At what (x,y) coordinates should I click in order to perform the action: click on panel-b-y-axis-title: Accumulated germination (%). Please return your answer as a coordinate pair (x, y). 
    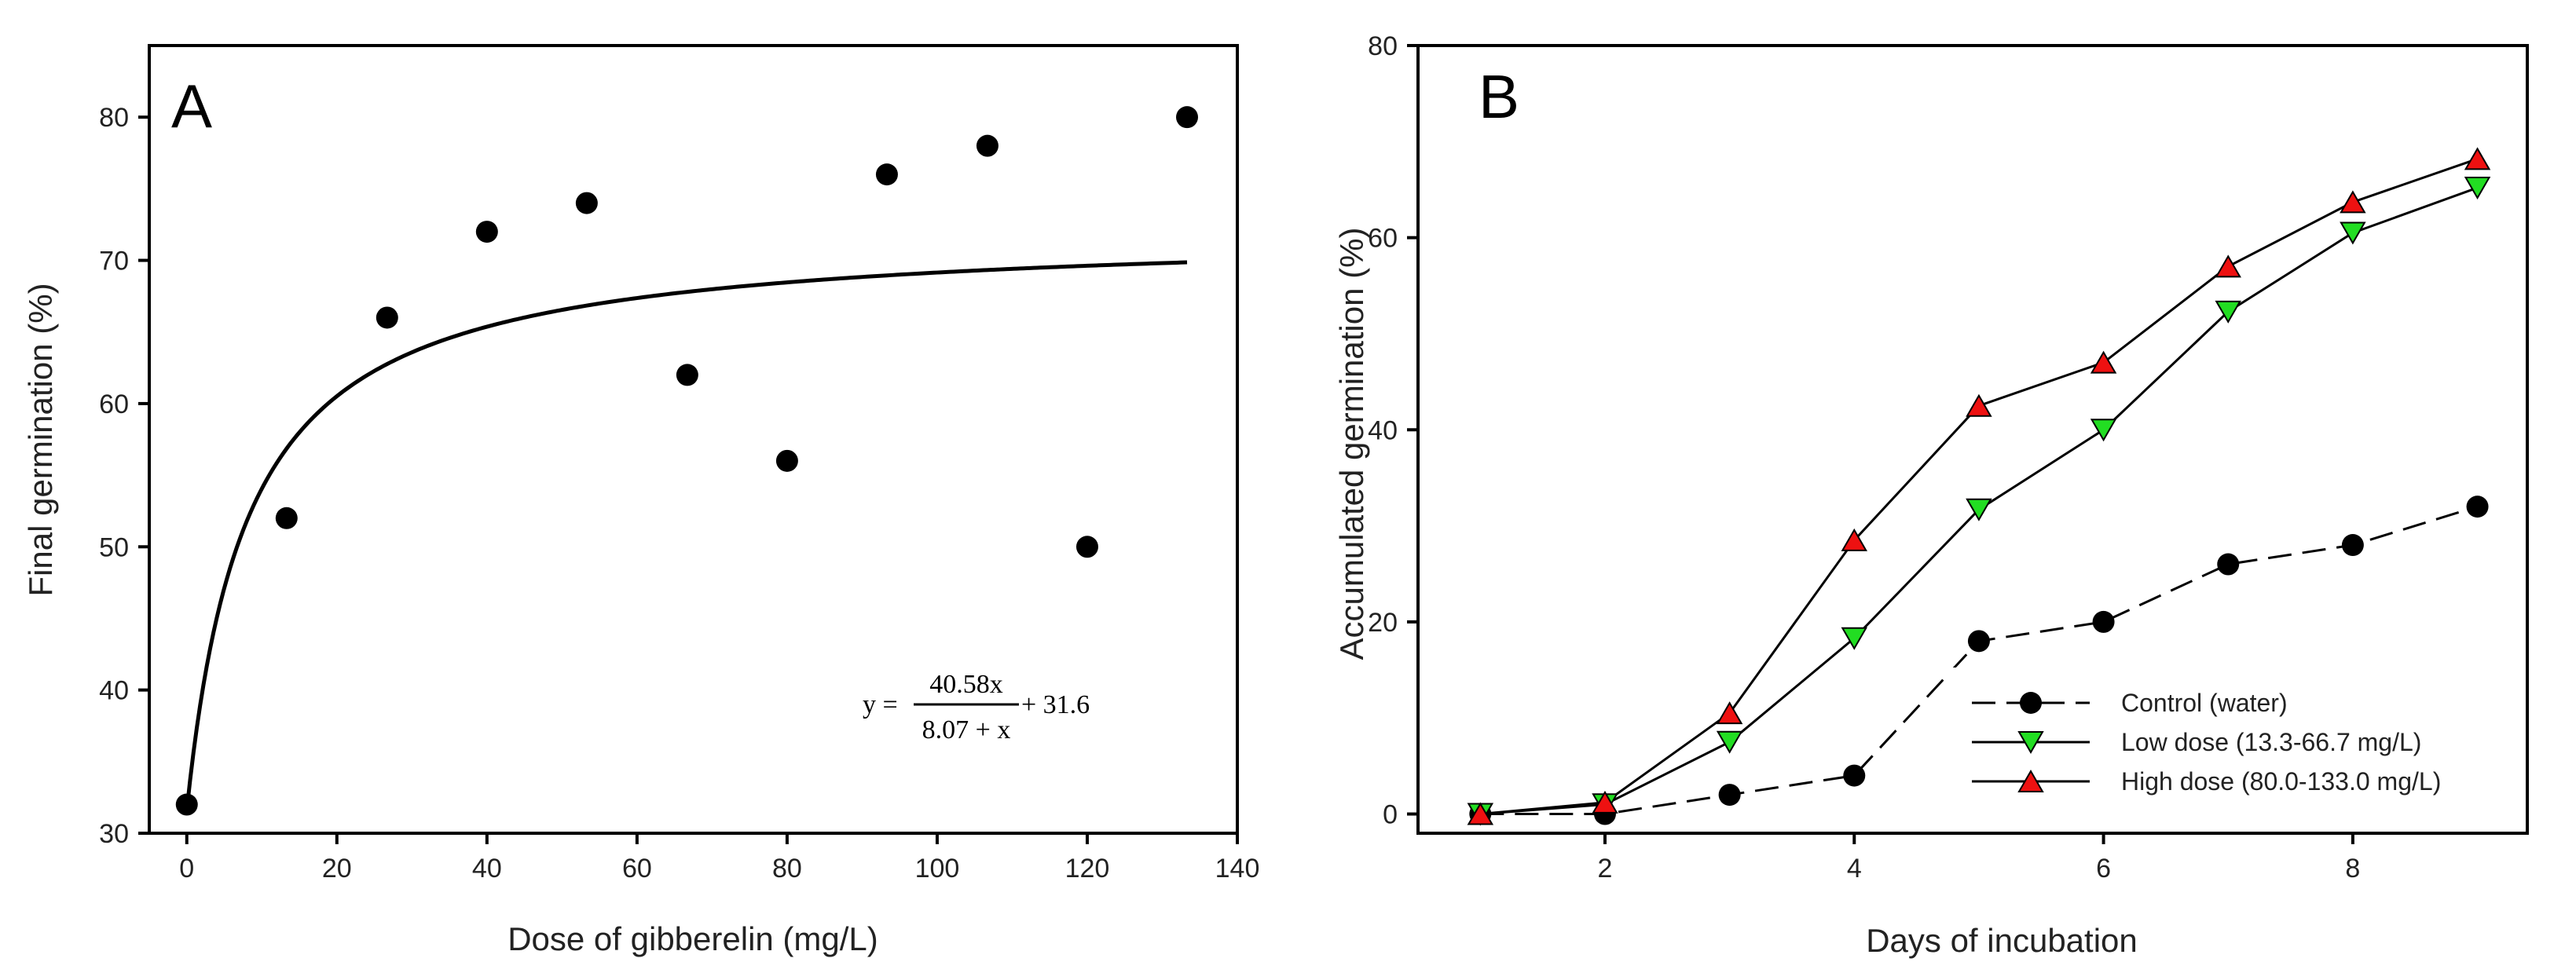
    Looking at the image, I should click on (1351, 444).